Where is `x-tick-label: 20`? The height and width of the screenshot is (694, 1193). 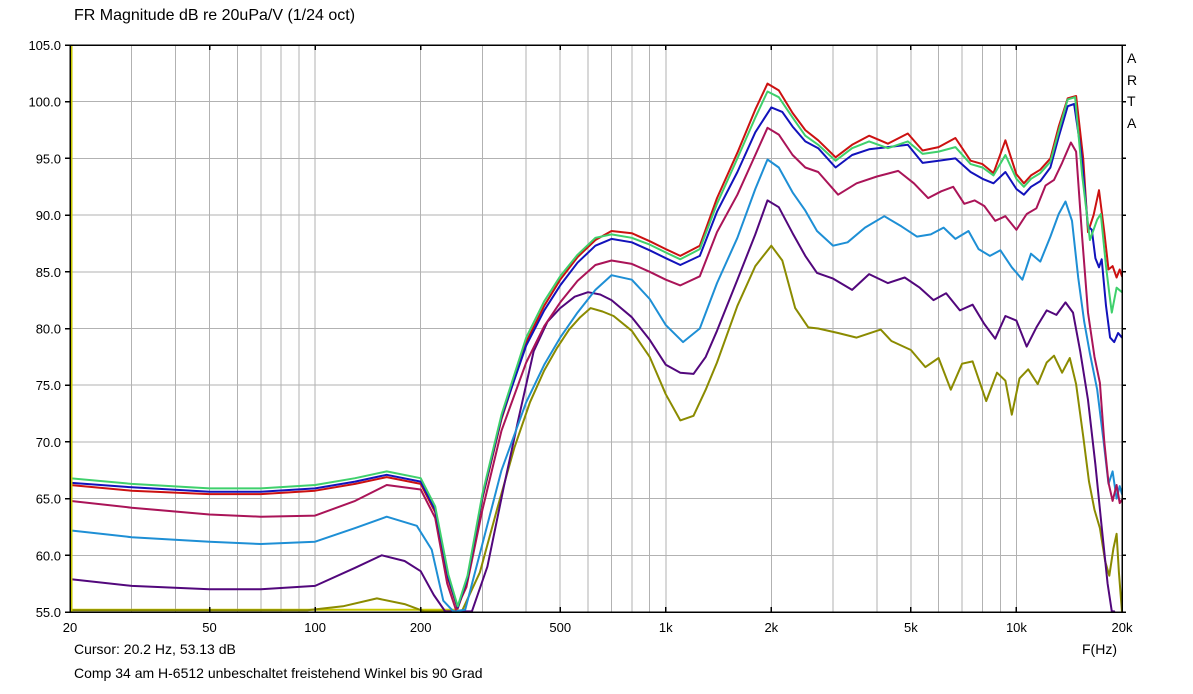 x-tick-label: 20 is located at coordinates (70, 627).